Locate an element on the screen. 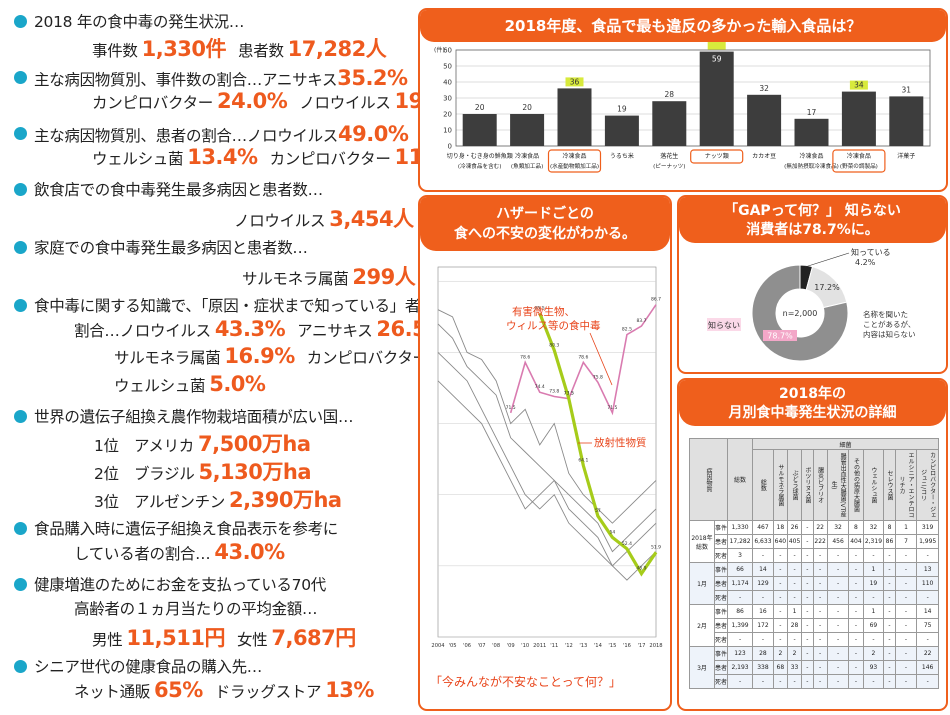 Image resolution: width=950 pixels, height=715 pixels. fact-detail-label: 3位 アルゼンチン is located at coordinates (160, 502).